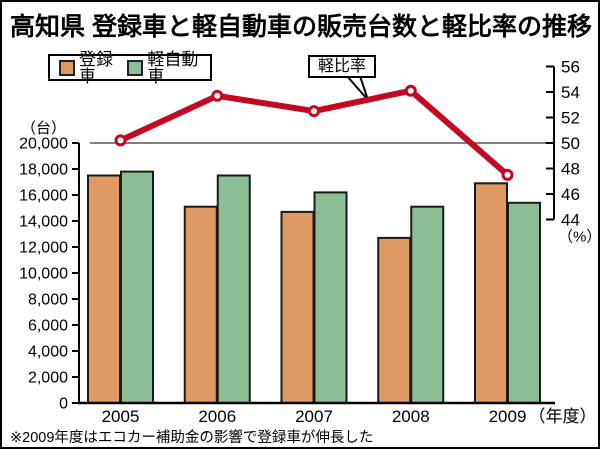 The image size is (600, 449). I want to click on bar-kei-2005, so click(137, 287).